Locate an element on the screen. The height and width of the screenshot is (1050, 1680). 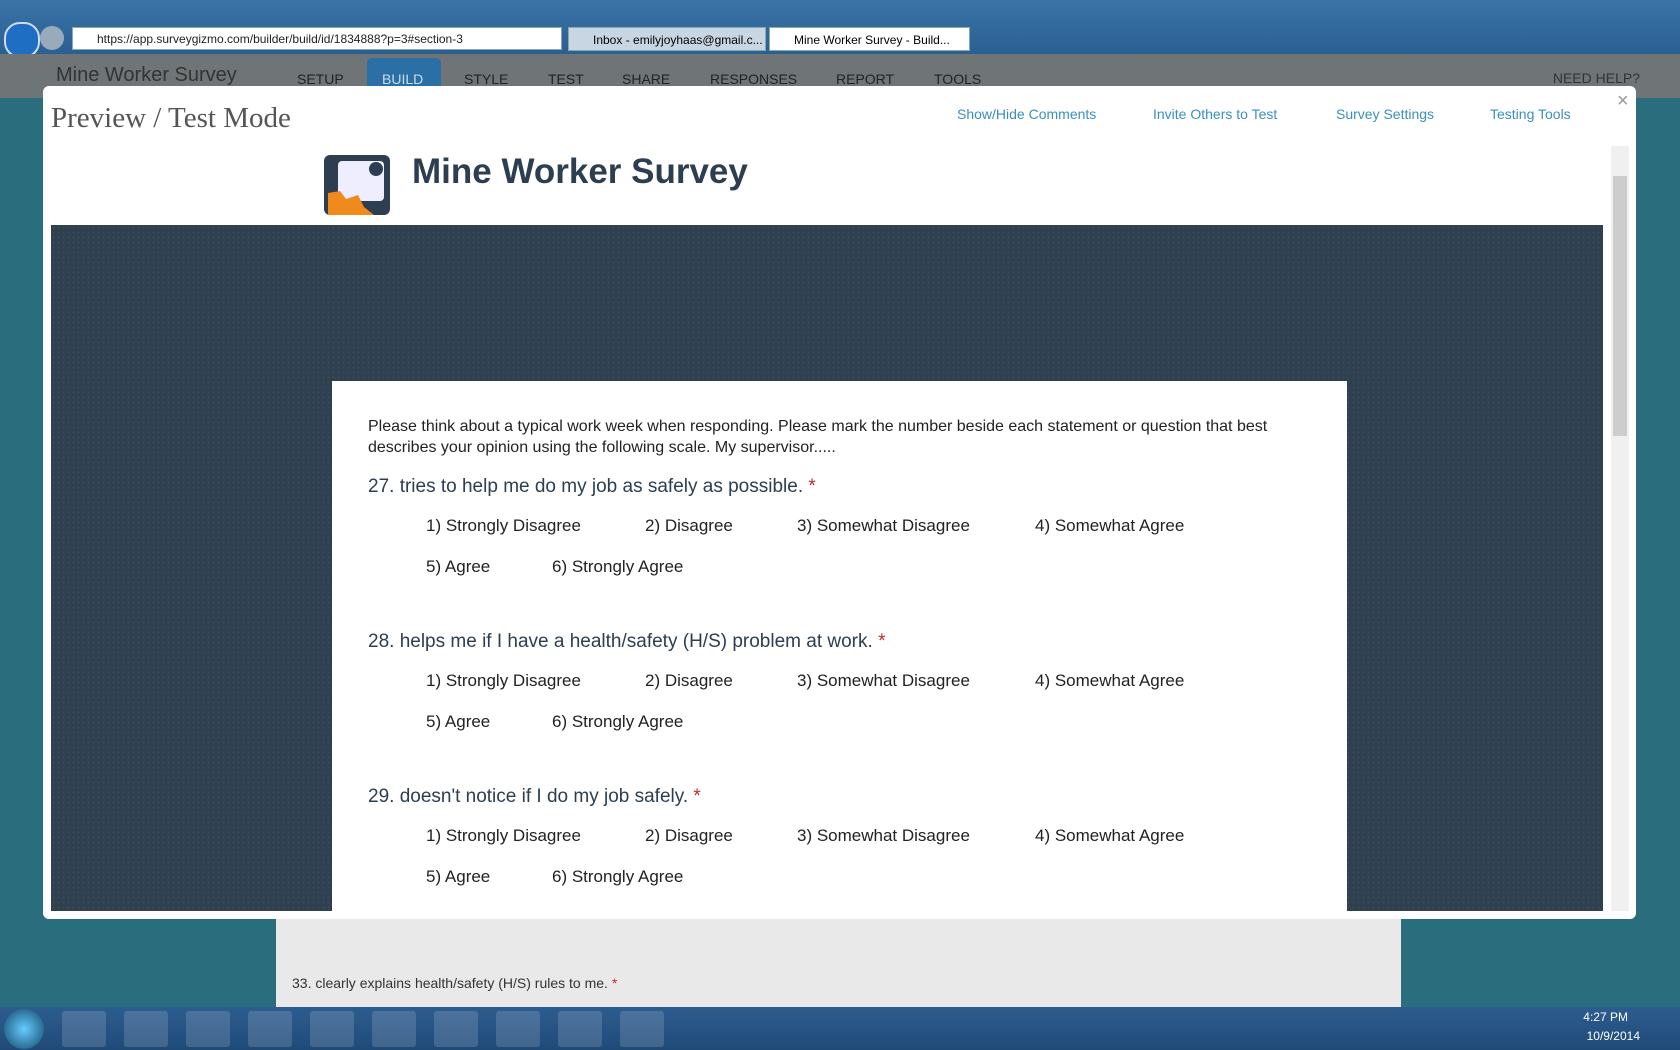
back-button is located at coordinates (22, 40).